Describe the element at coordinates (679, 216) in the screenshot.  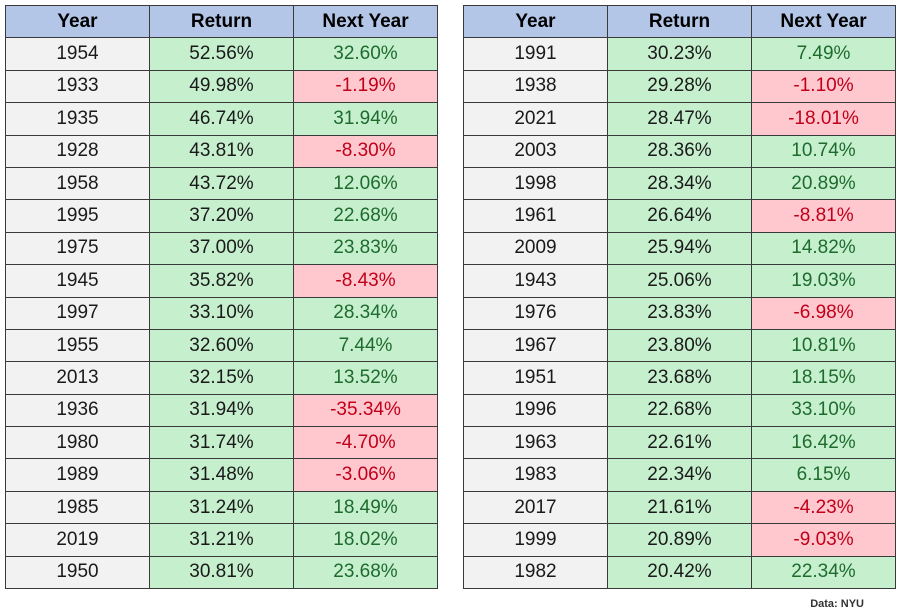
I see `table-row: 1961 26.64% -8.81%` at that location.